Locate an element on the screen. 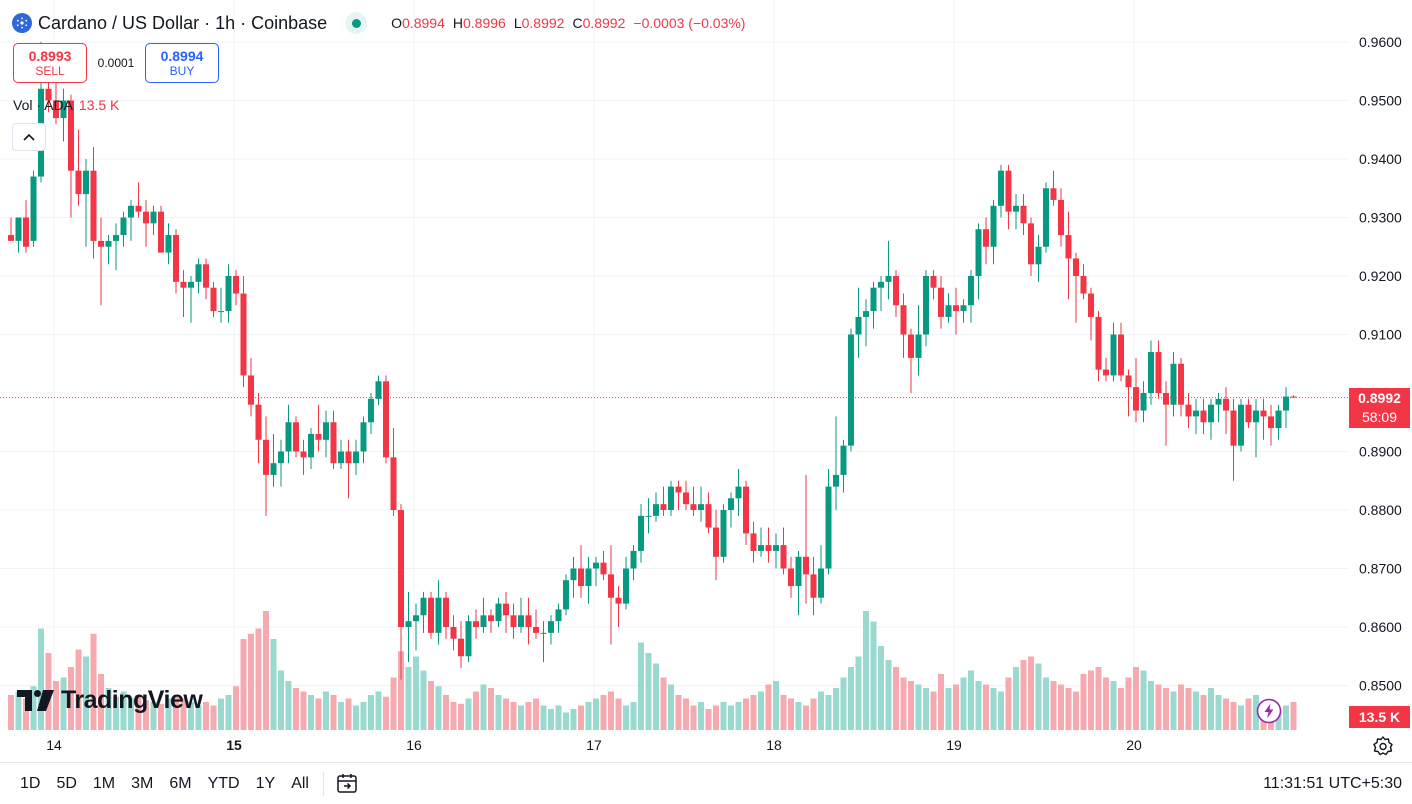 This screenshot has height=804, width=1412. range-1y: 1Y is located at coordinates (265, 783).